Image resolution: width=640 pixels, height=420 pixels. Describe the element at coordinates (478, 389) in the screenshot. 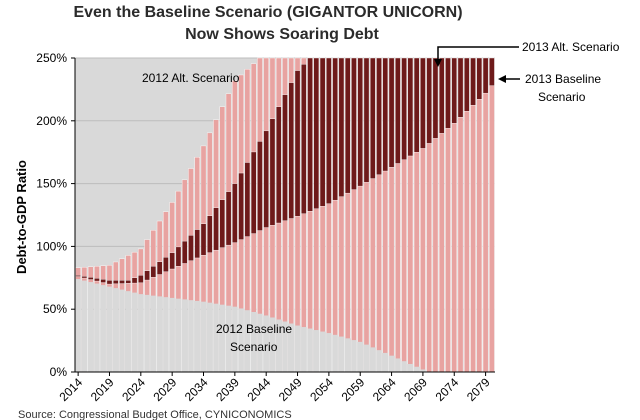

I see `x-tick-label: 2079` at that location.